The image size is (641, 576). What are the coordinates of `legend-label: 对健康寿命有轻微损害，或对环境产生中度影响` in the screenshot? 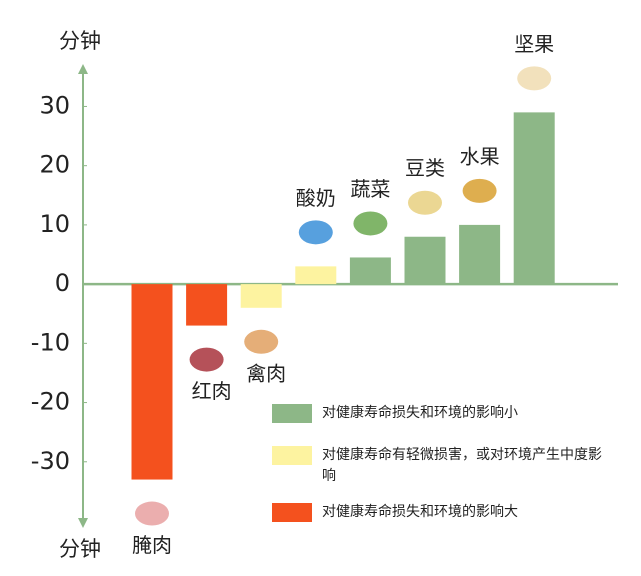 It's located at (462, 465).